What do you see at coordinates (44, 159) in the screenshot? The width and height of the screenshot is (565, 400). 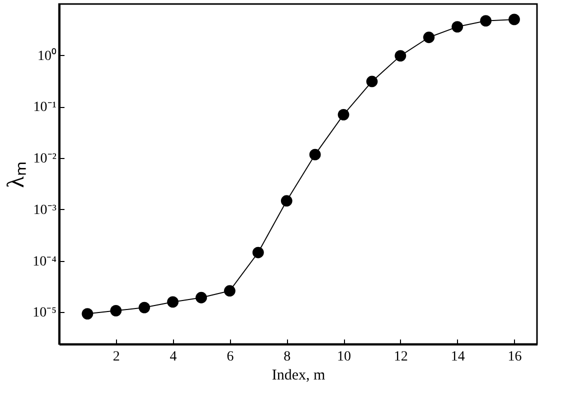 I see `y-tick-label: 10⁻²` at bounding box center [44, 159].